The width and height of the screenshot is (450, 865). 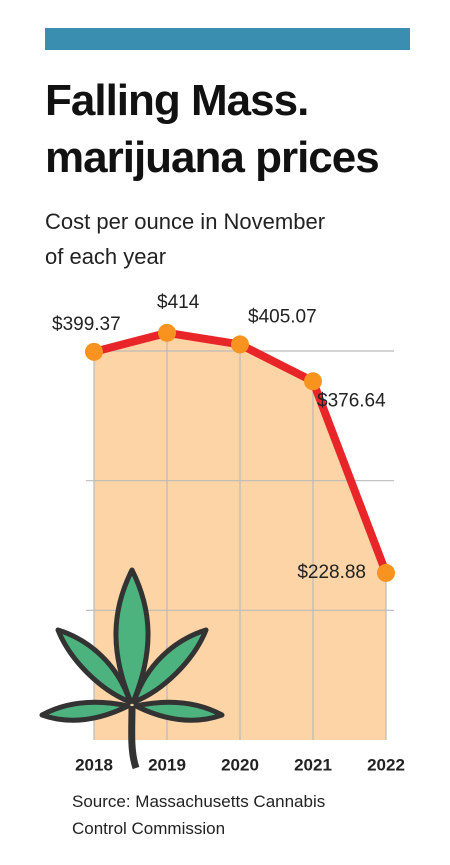 I want to click on chart-subtitle: Cost per ounce in November of each year, so click(x=185, y=239).